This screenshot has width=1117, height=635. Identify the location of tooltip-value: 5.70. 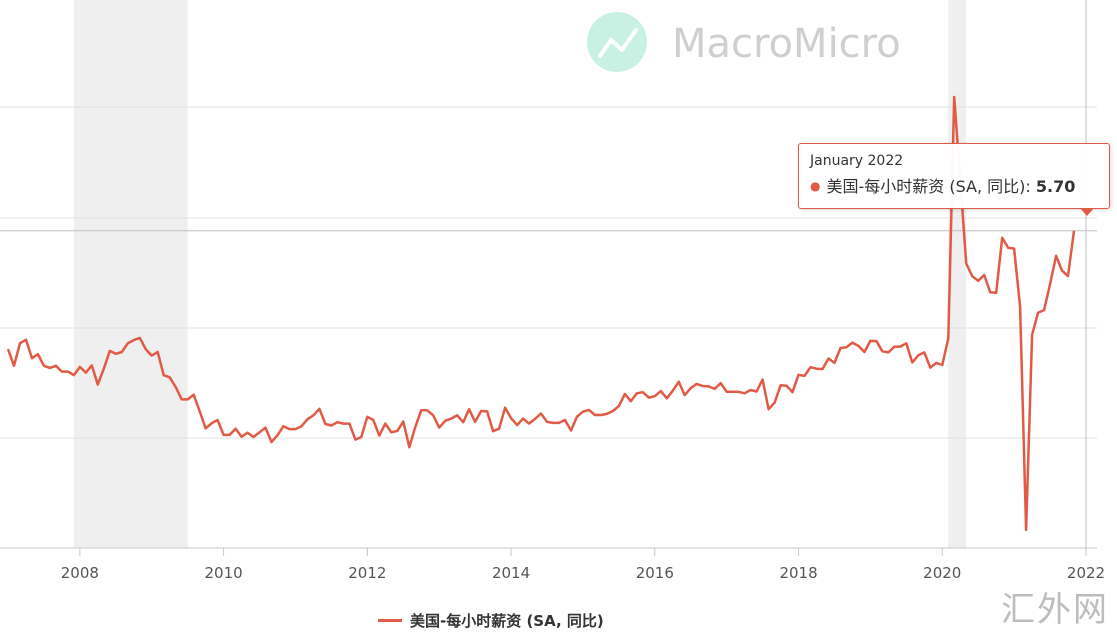
(1055, 186).